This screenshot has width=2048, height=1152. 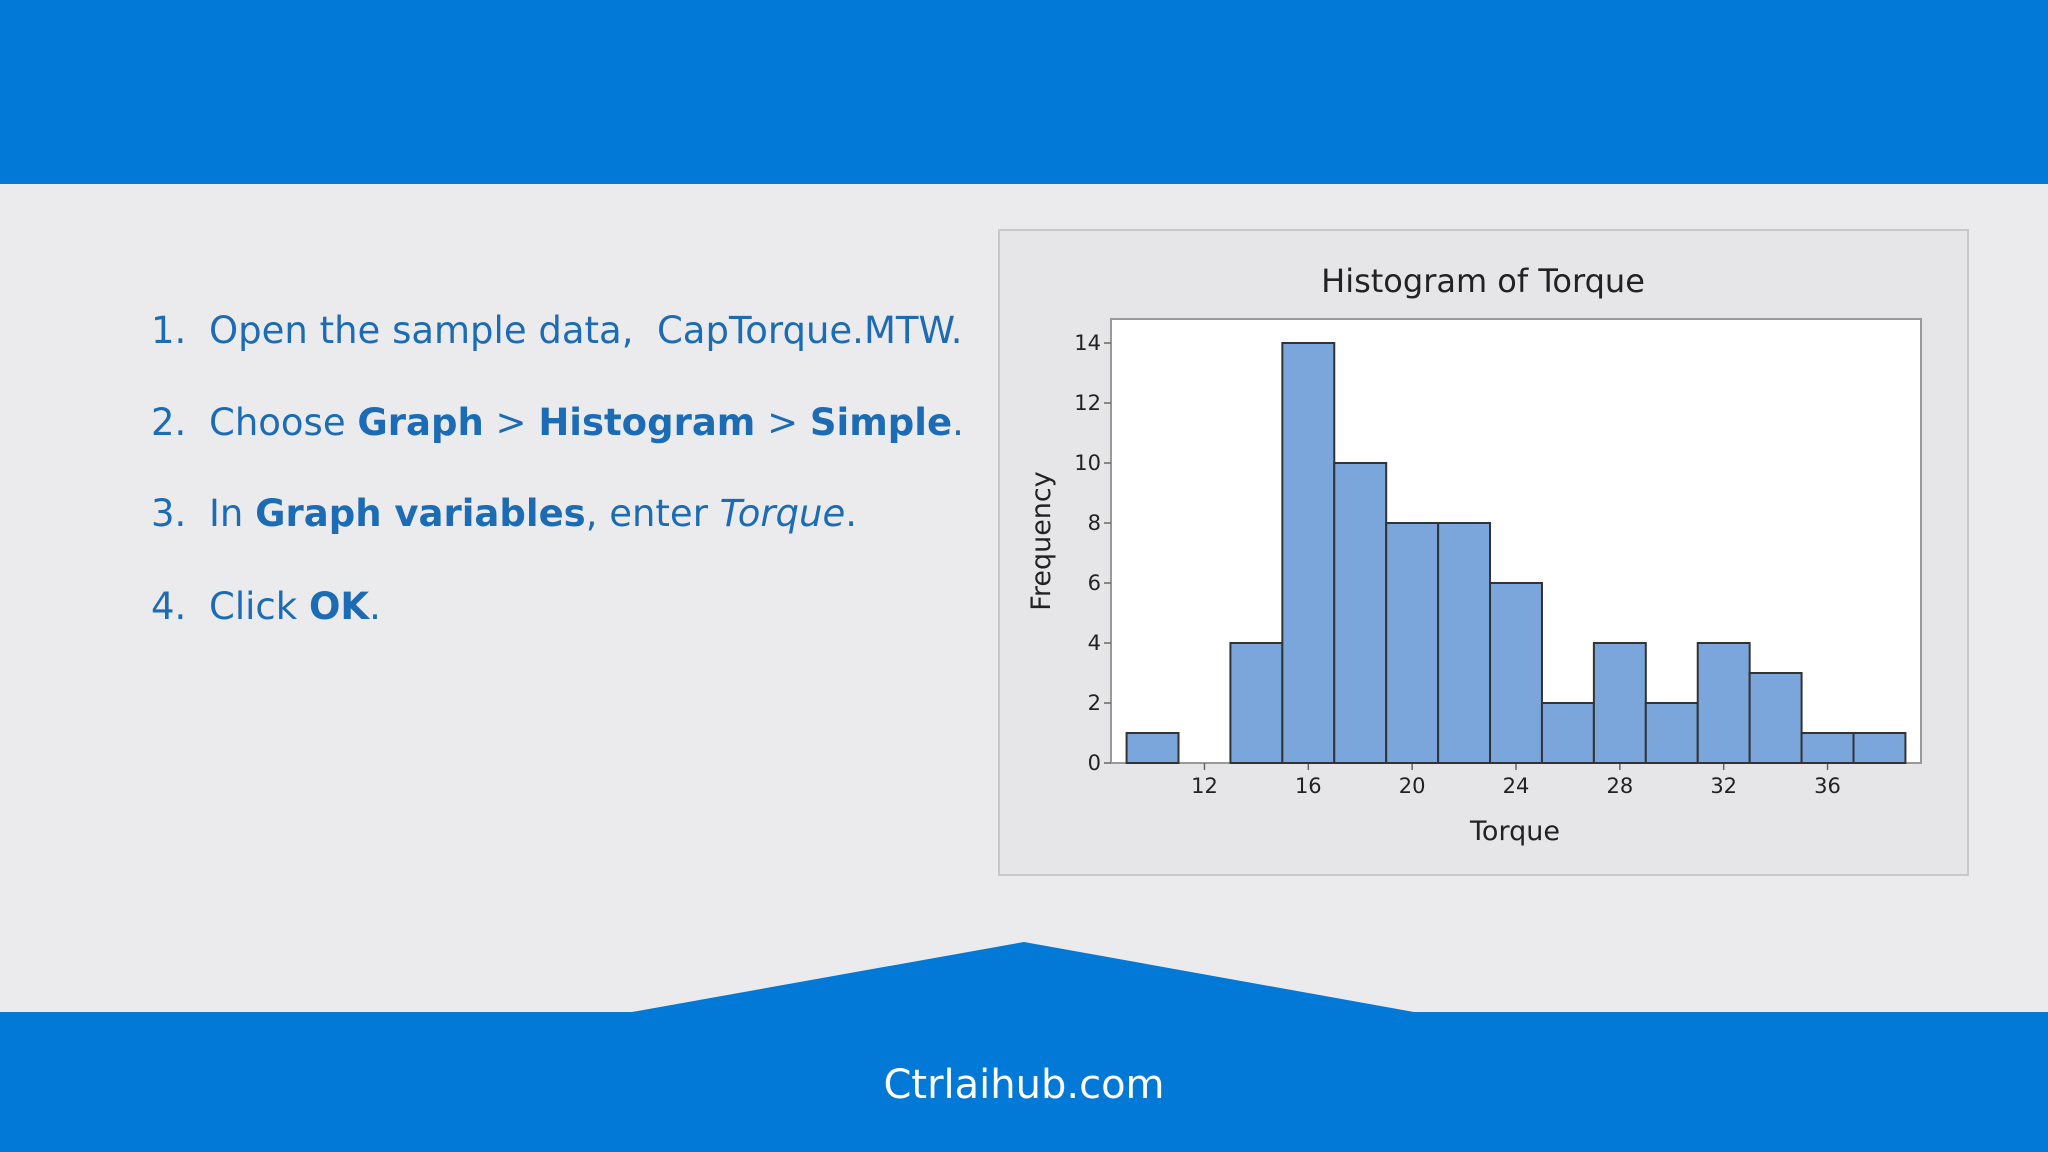 What do you see at coordinates (1094, 703) in the screenshot?
I see `y-tick-label: 2` at bounding box center [1094, 703].